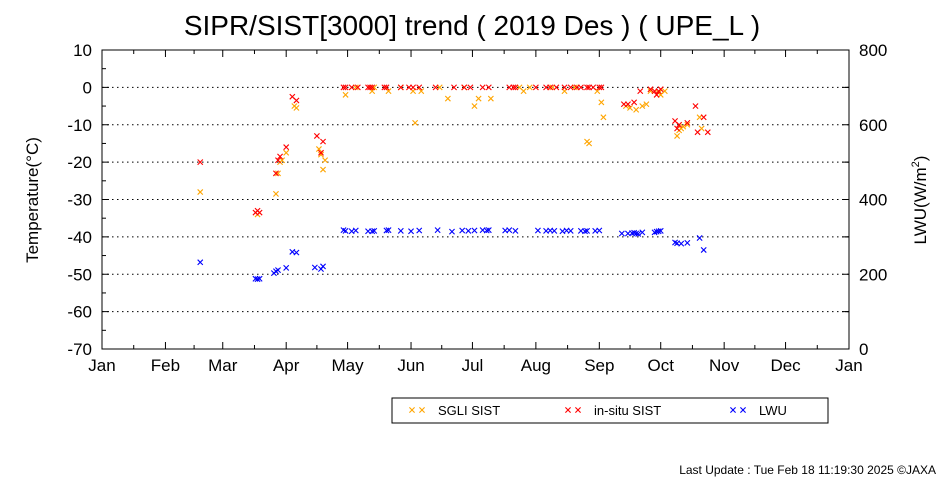 This screenshot has width=950, height=480. Describe the element at coordinates (32, 200) in the screenshot. I see `y-axis-label: Temperature(°C)` at that location.